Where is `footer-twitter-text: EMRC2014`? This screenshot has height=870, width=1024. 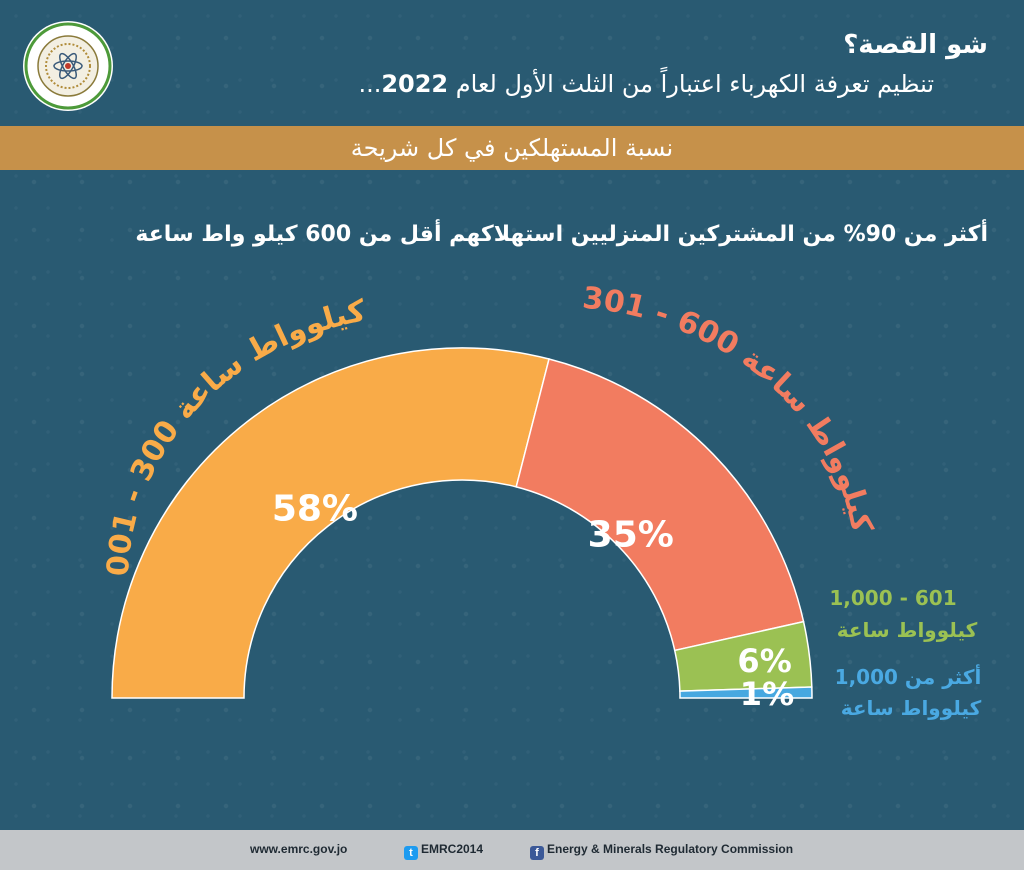
footer-twitter-text: EMRC2014 is located at coordinates (452, 849).